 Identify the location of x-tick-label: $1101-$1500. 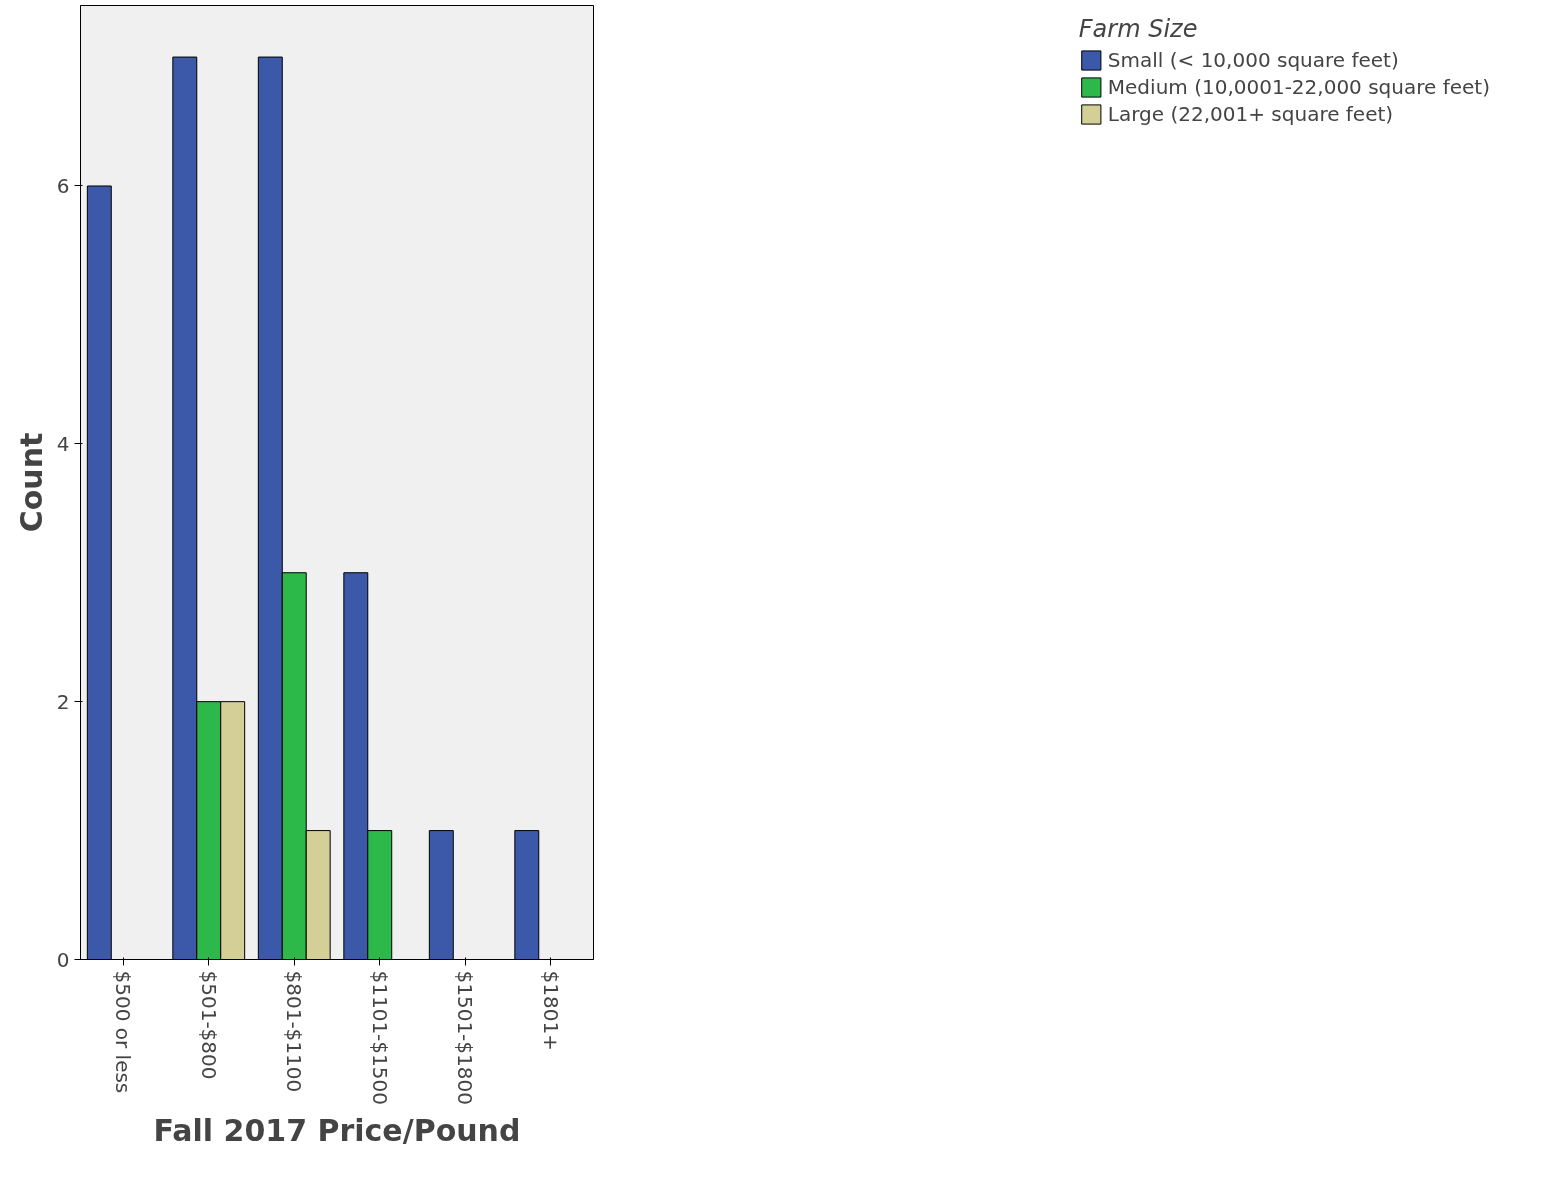
(379, 1037).